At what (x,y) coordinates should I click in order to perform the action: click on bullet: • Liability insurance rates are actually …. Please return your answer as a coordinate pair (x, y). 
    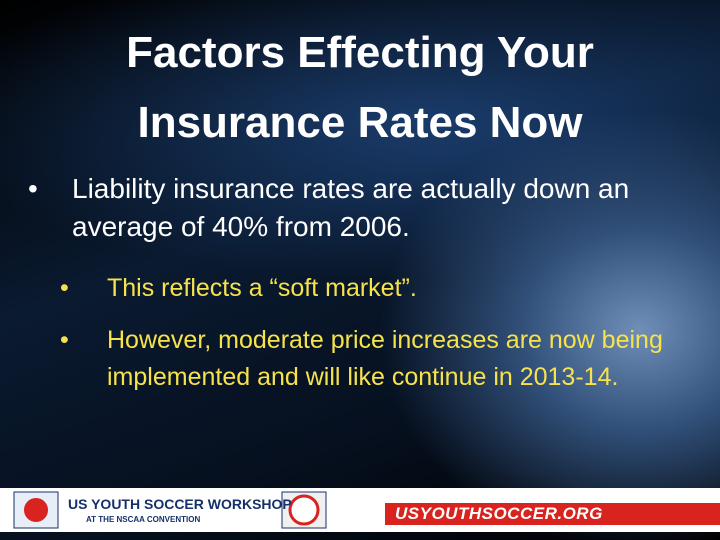
    Looking at the image, I should click on (348, 208).